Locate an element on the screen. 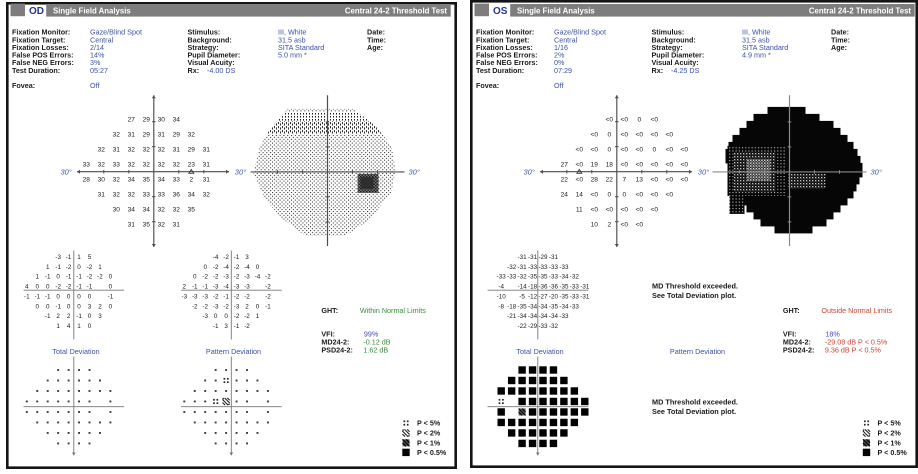 The image size is (918, 474). svg-text: 7 is located at coordinates (624, 180).